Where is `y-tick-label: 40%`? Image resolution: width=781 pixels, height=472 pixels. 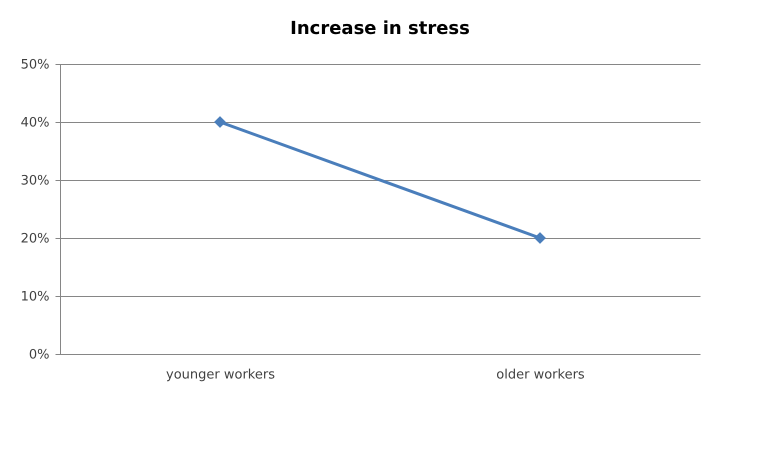 y-tick-label: 40% is located at coordinates (35, 123).